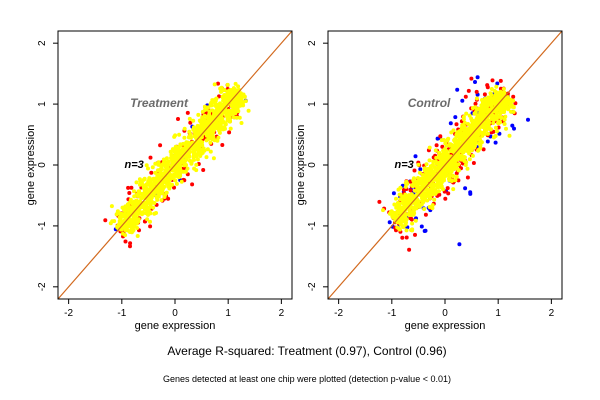  What do you see at coordinates (175, 313) in the screenshot?
I see `x-tick-label: 0` at bounding box center [175, 313].